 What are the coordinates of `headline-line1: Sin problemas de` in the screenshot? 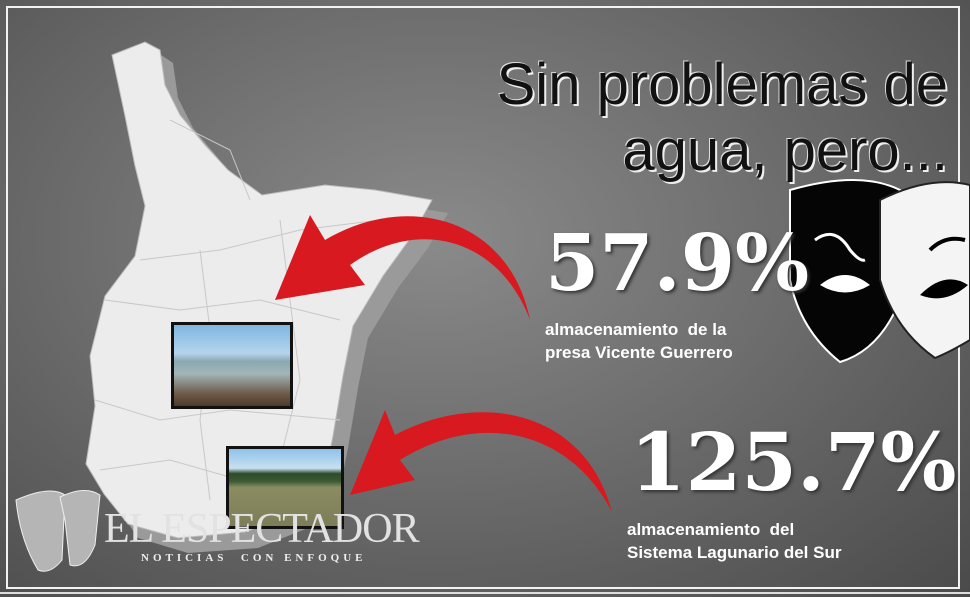 It's located at (722, 84).